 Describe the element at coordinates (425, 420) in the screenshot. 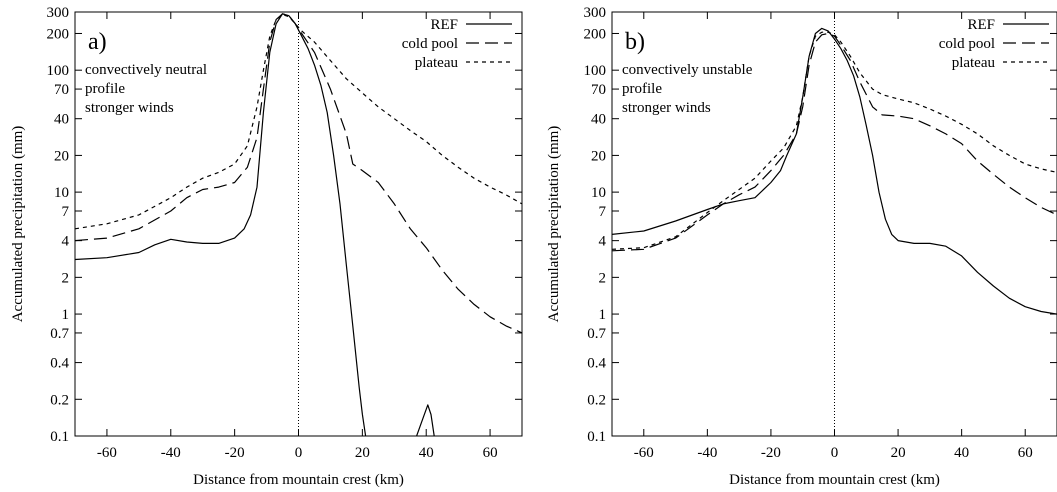

I see `series-line-ref` at that location.